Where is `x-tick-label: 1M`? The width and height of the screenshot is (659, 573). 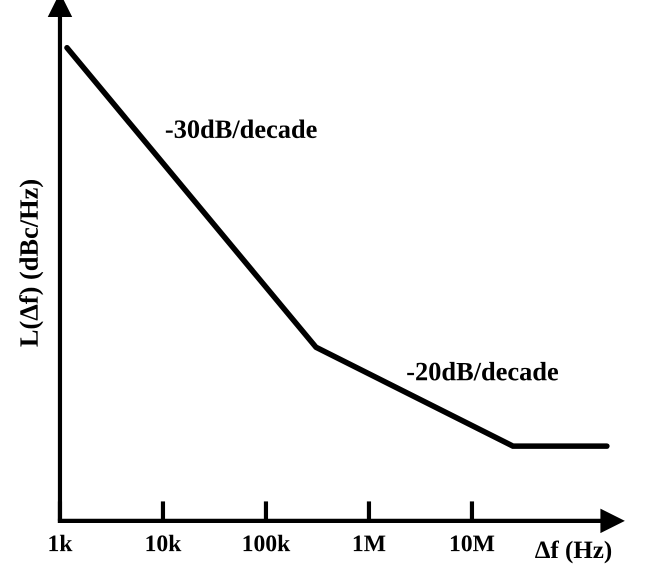
x-tick-label: 1M is located at coordinates (370, 544).